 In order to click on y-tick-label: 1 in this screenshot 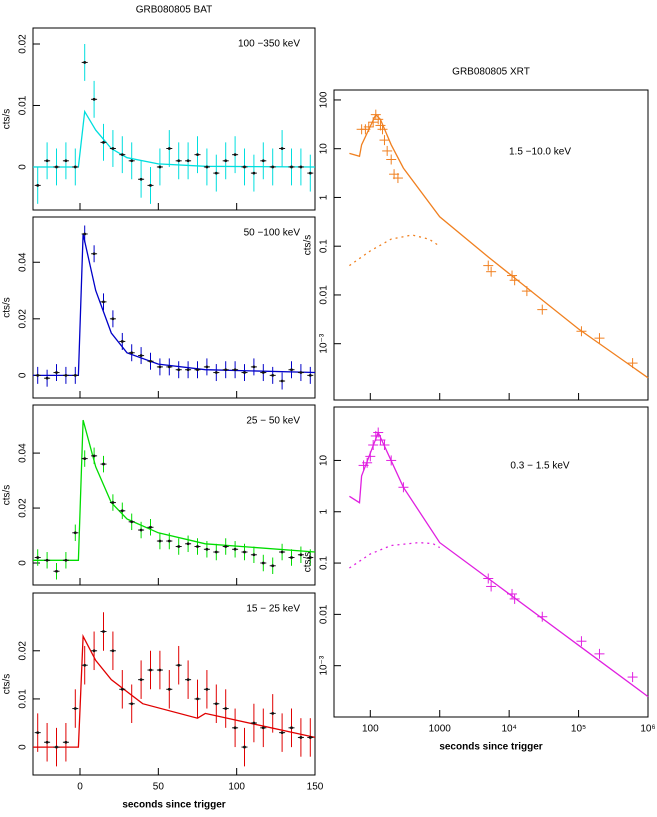, I will do `click(324, 197)`.